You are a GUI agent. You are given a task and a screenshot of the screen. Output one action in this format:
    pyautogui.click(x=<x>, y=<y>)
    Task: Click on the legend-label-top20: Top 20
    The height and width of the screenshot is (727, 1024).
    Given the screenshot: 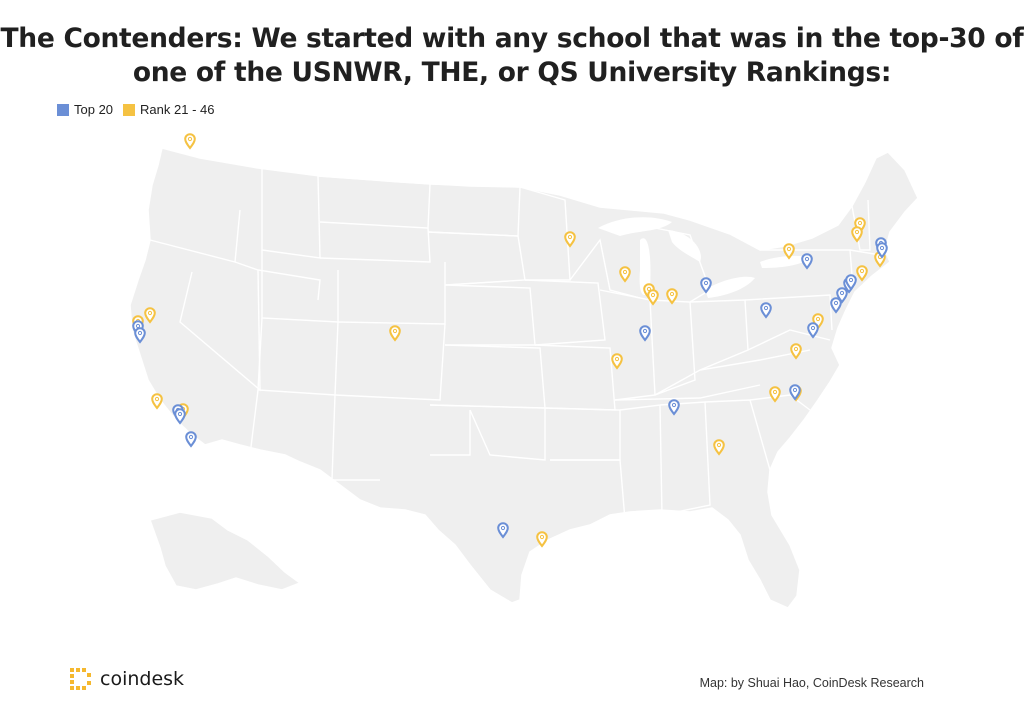 What is the action you would take?
    pyautogui.click(x=94, y=109)
    